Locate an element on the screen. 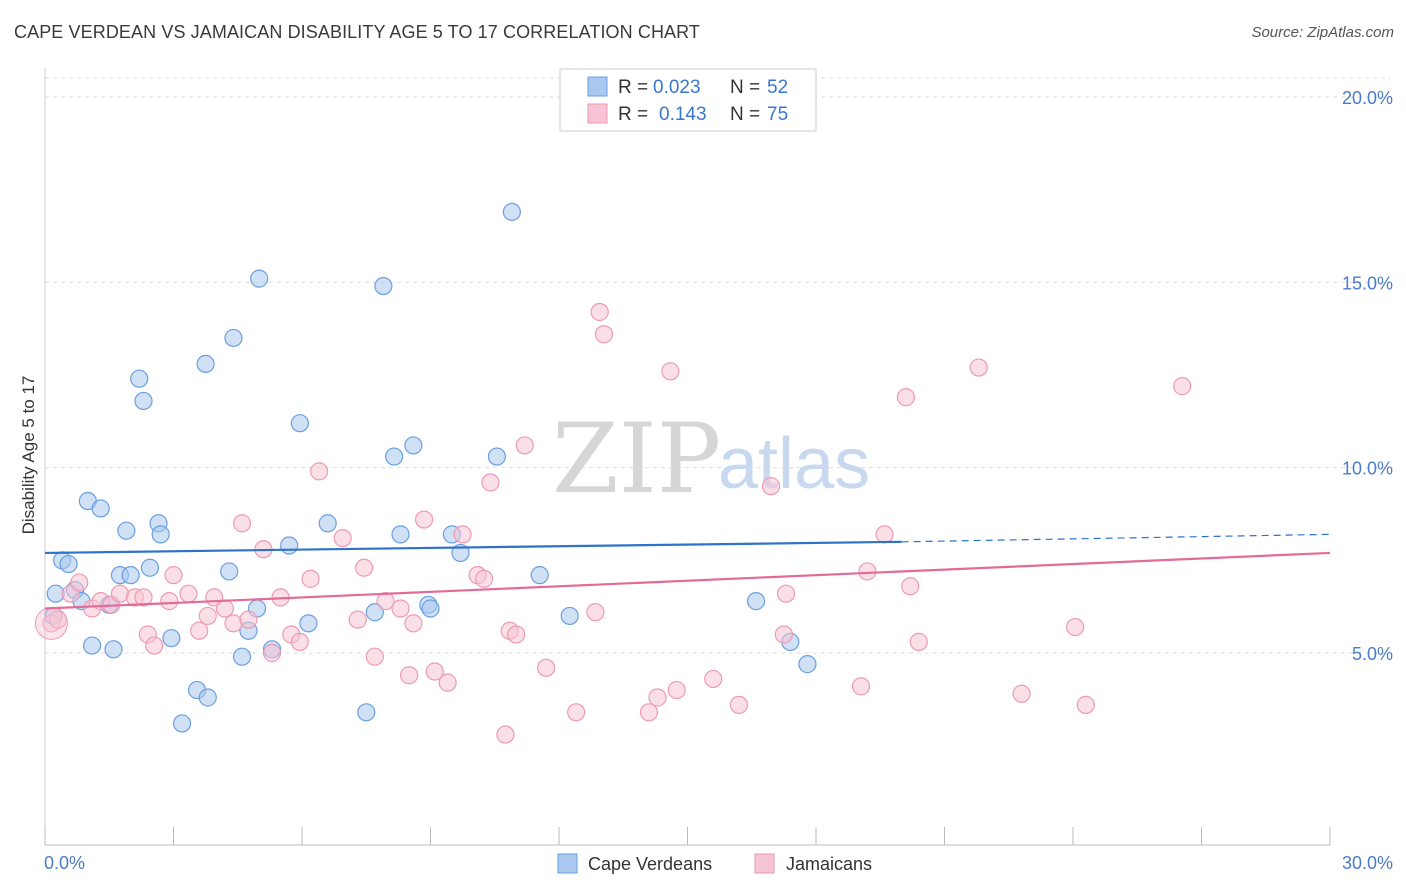 The image size is (1406, 892). bottom-legend: Cape Verdeans Jamaicans is located at coordinates (714, 863).